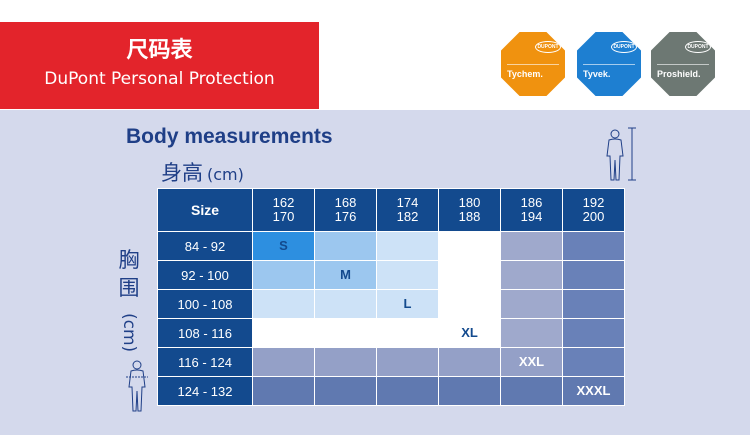 The width and height of the screenshot is (750, 435). What do you see at coordinates (229, 136) in the screenshot?
I see `chart-title: Body measurements` at bounding box center [229, 136].